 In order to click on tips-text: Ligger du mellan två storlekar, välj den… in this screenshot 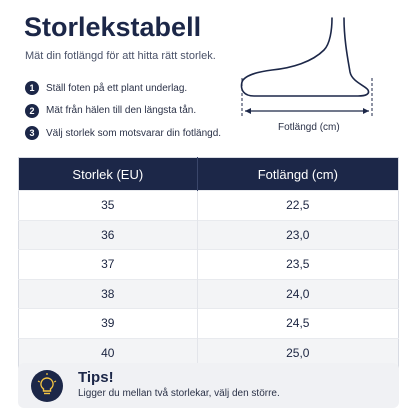, I will do `click(179, 393)`.